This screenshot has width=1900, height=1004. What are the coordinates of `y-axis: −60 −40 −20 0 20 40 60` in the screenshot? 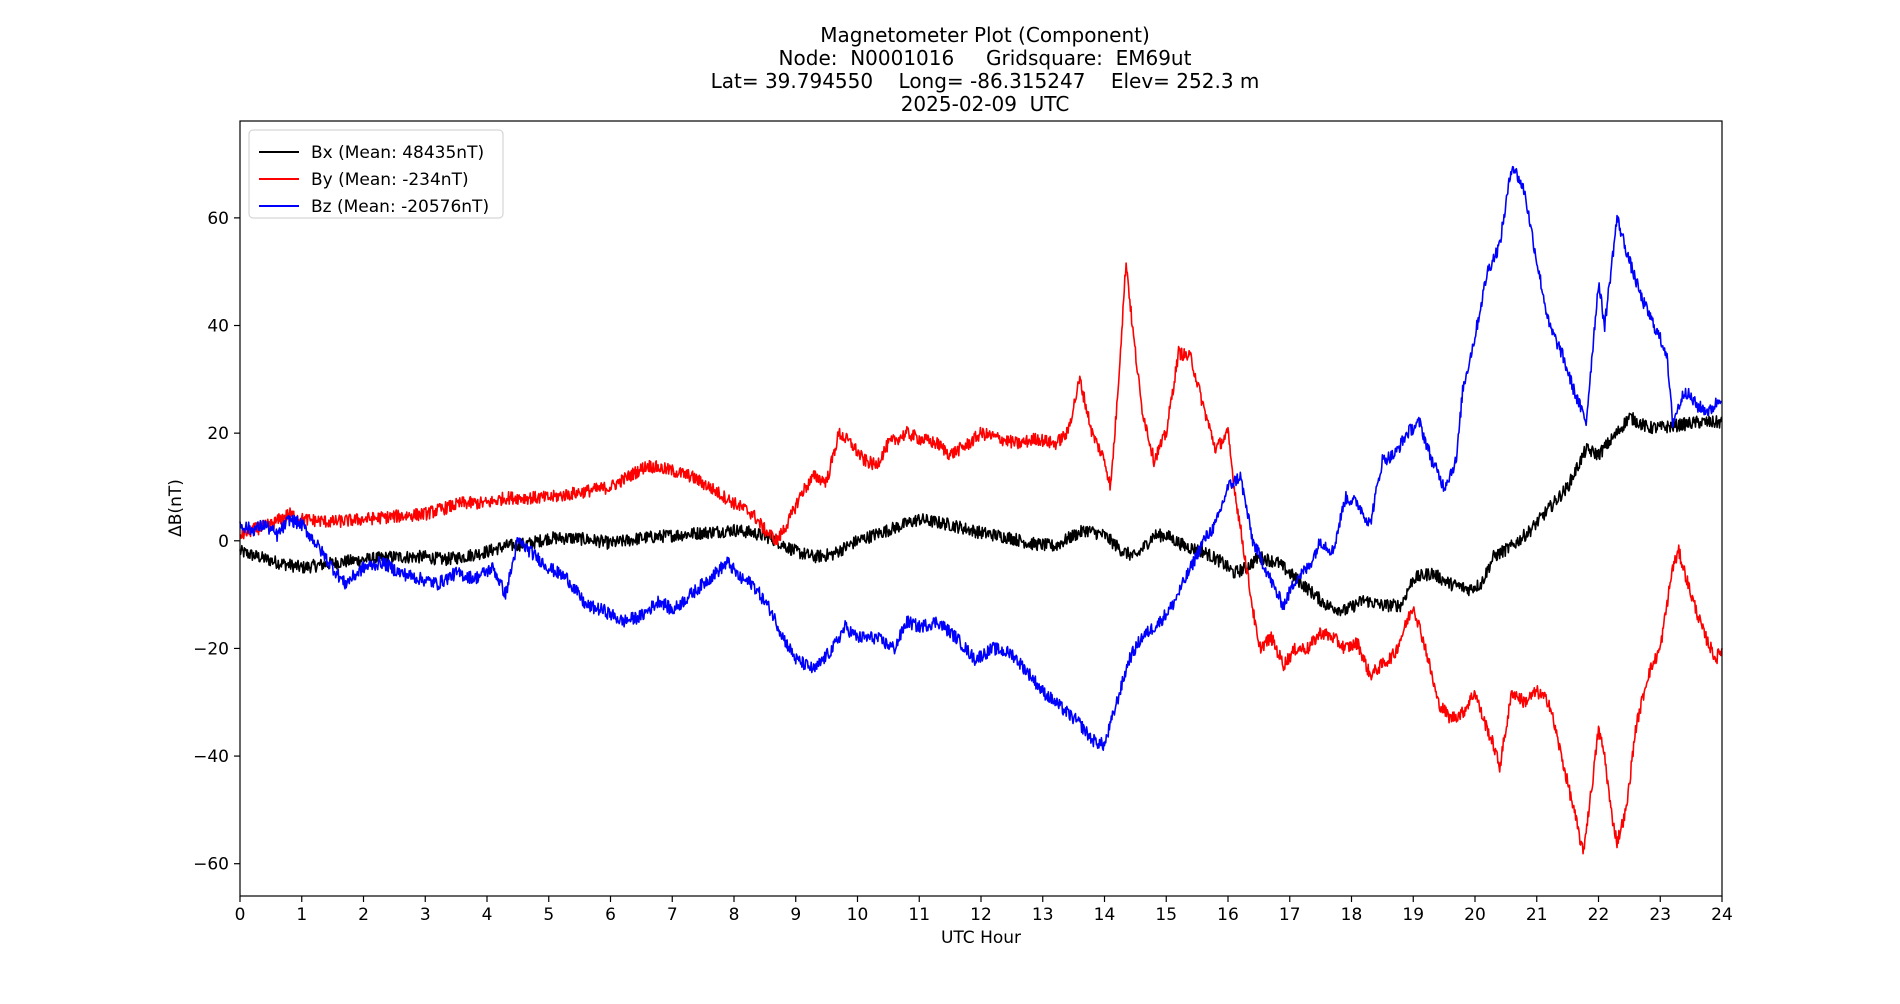 It's located at (216, 542).